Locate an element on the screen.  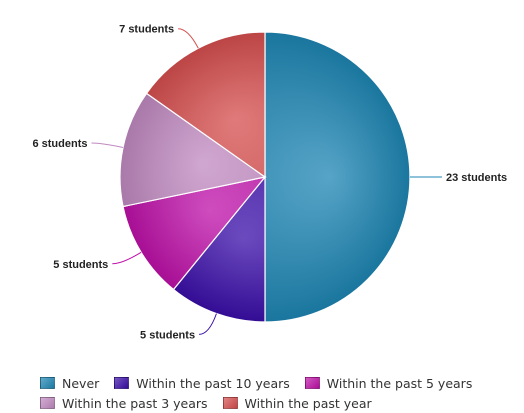
legend-item: Within the past 10 years is located at coordinates (202, 383).